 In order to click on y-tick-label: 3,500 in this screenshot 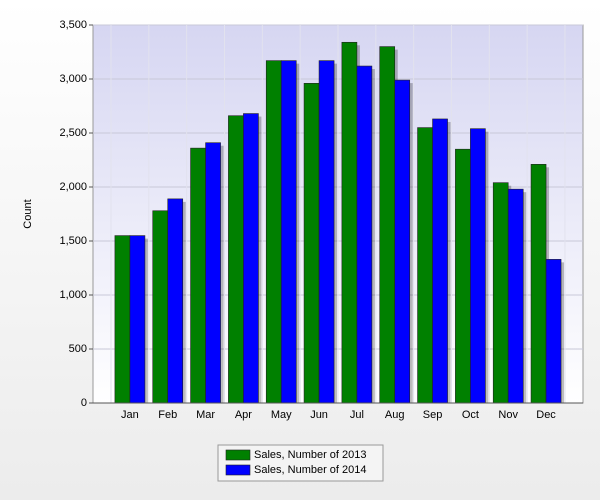, I will do `click(73, 25)`.